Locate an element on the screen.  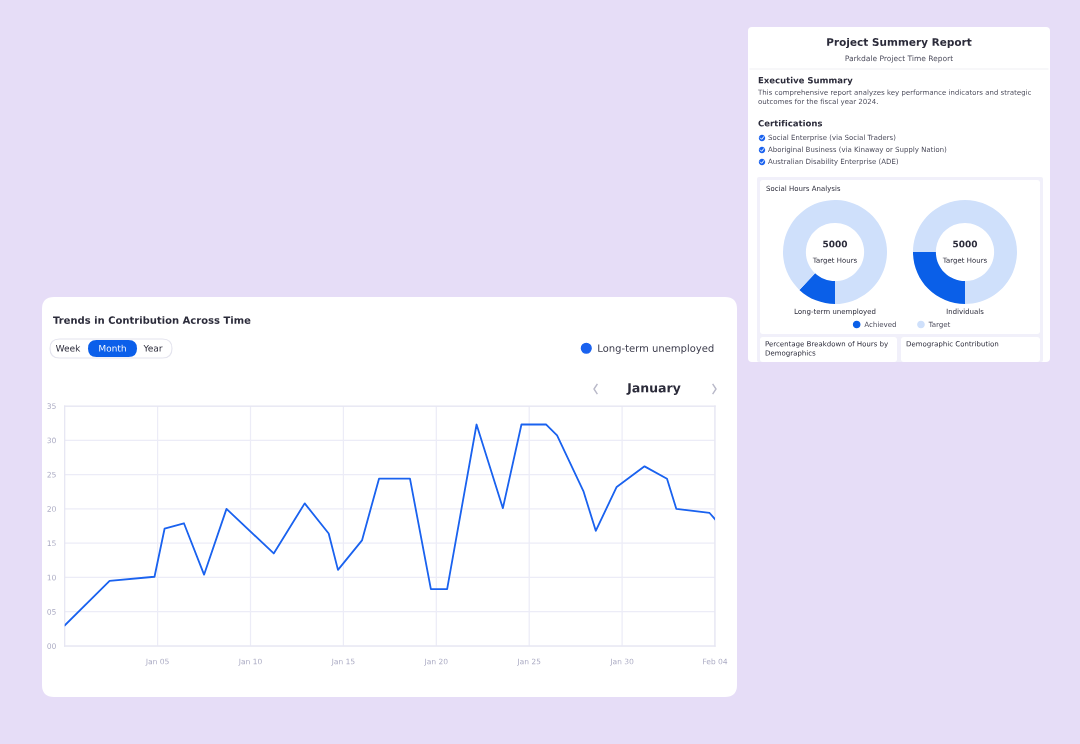
text: Executive Summary is located at coordinates (805, 81).